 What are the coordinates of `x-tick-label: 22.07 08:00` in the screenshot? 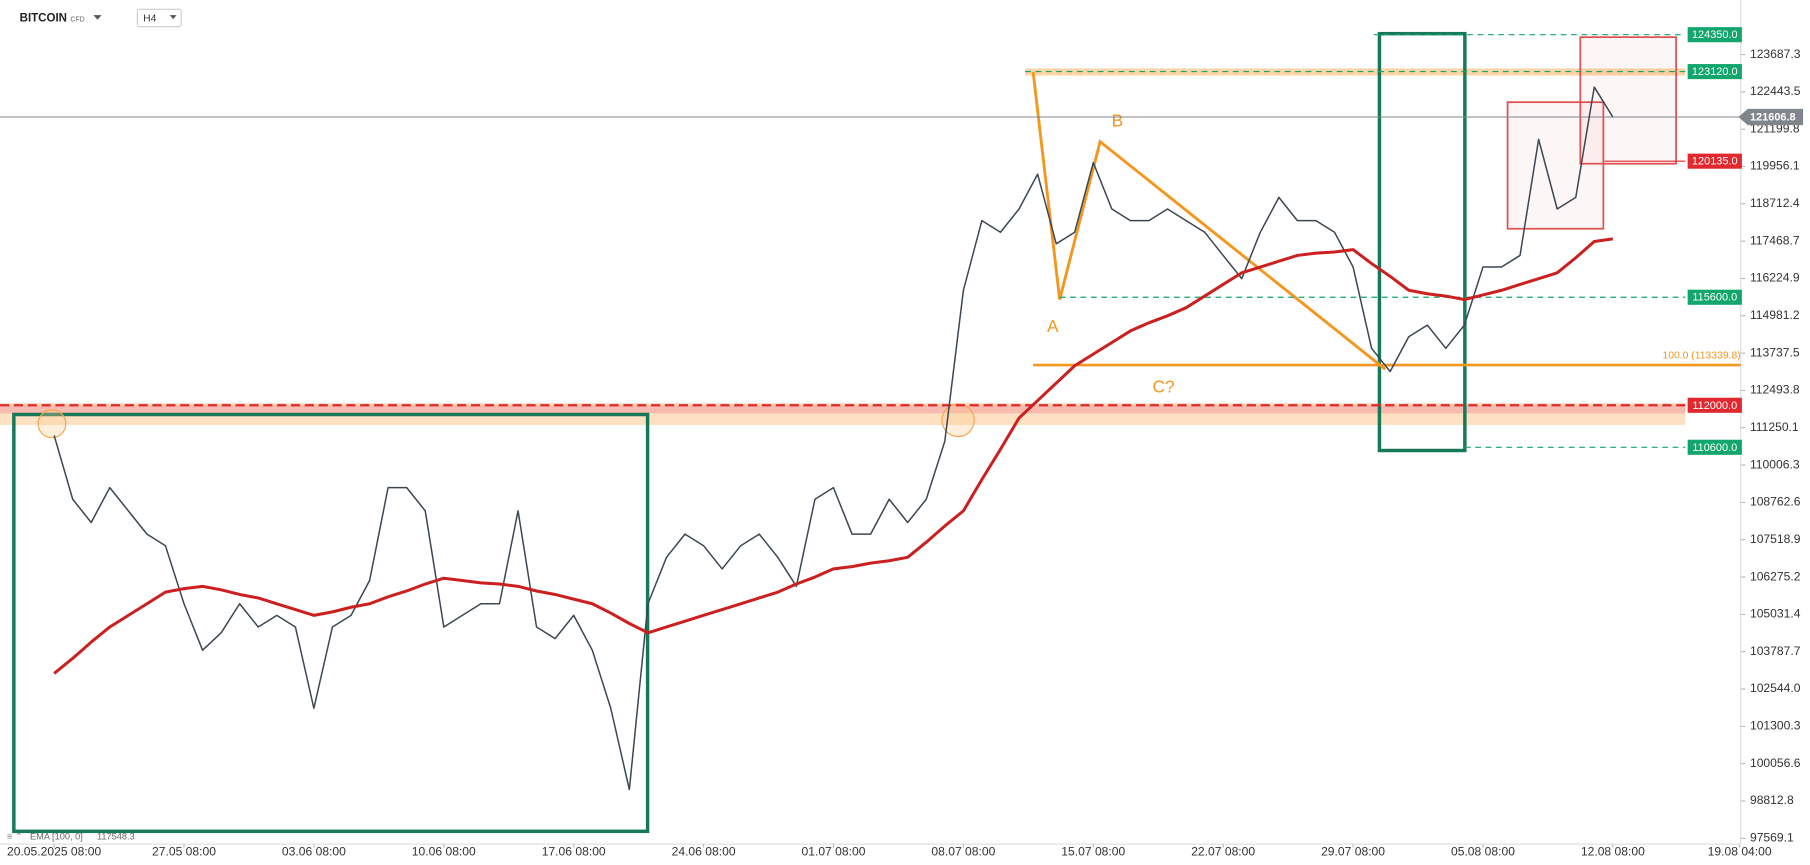 It's located at (1223, 851).